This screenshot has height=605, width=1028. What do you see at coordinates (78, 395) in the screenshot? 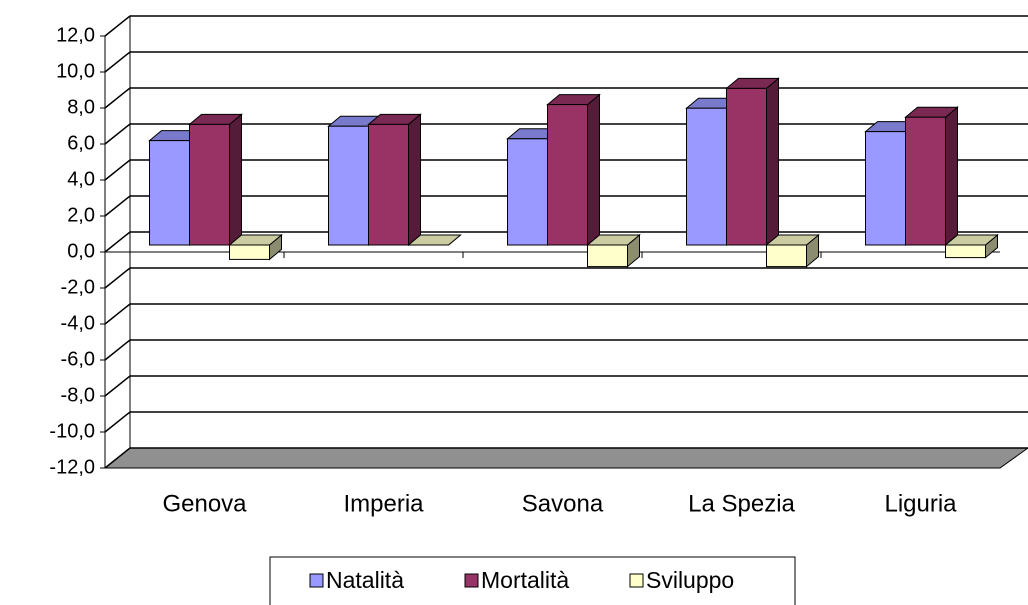
I see `y-tick-label: -8,0` at bounding box center [78, 395].